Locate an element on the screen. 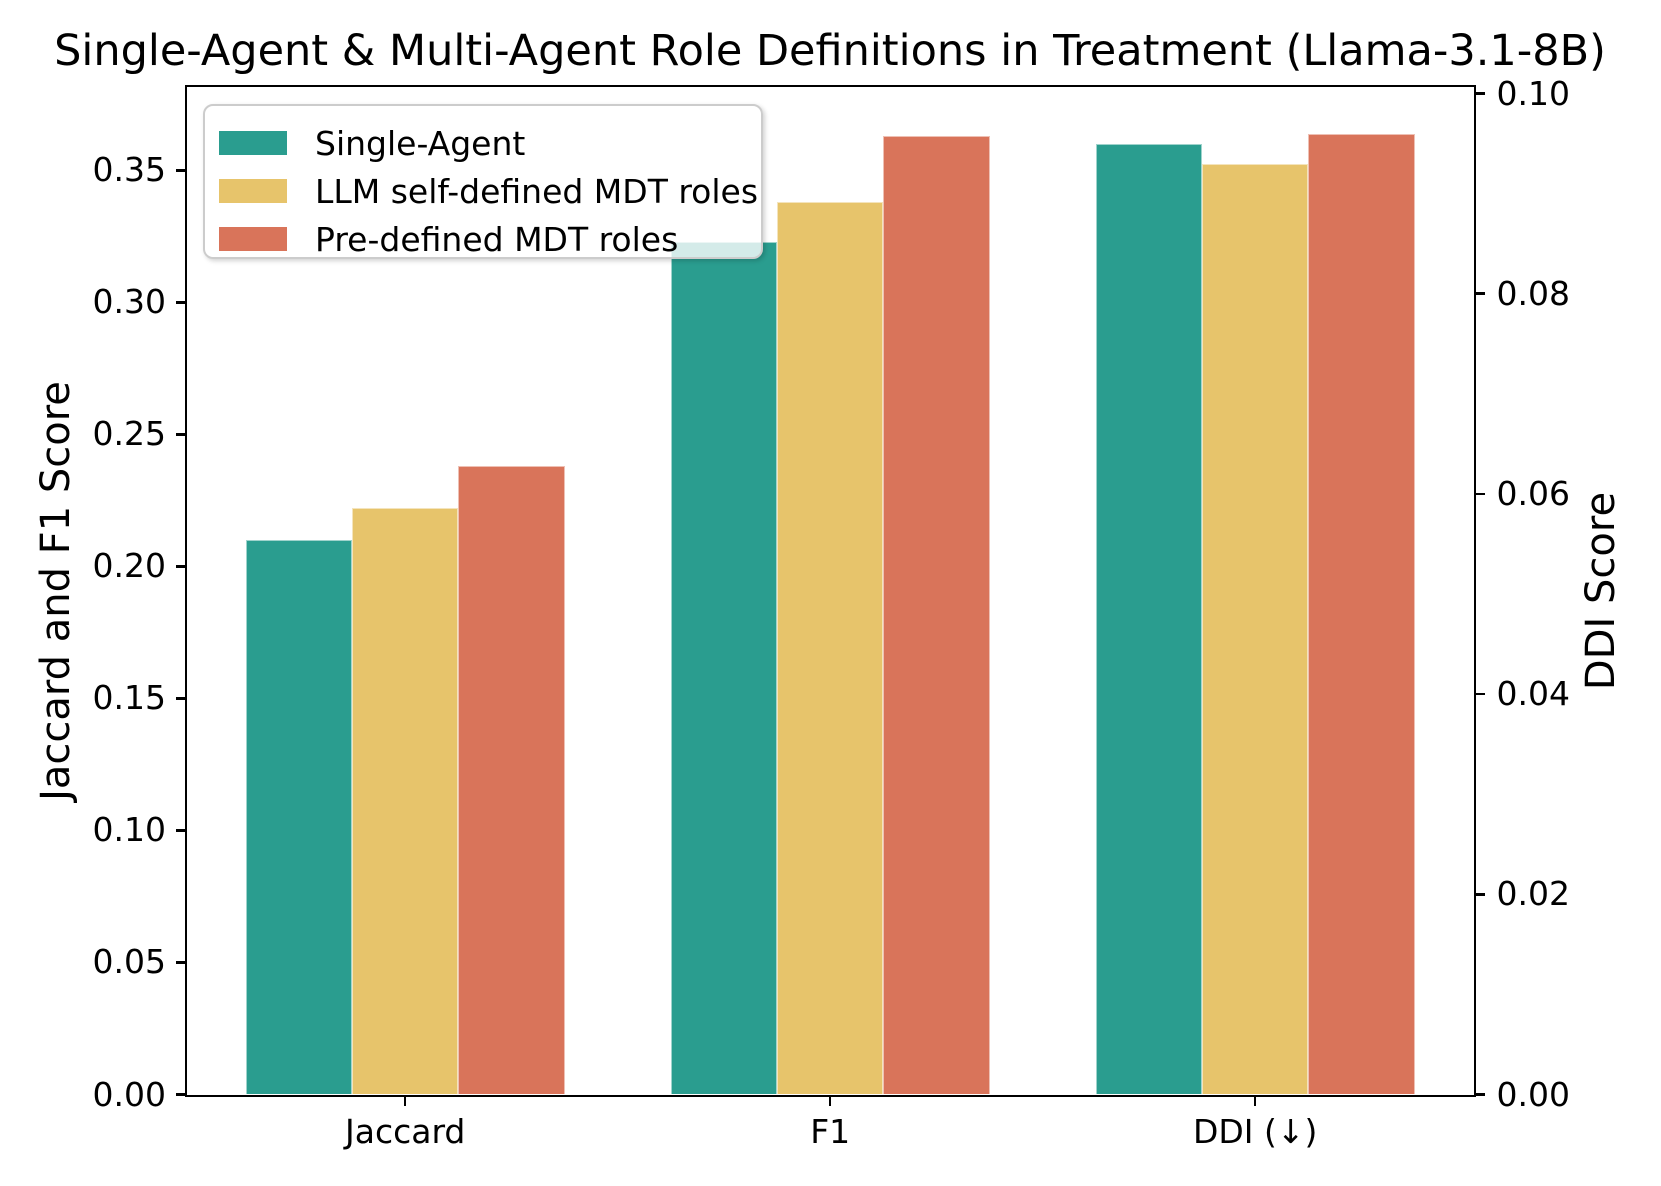 This screenshot has width=1661, height=1186. legend-swatch-single-agent is located at coordinates (253, 143).